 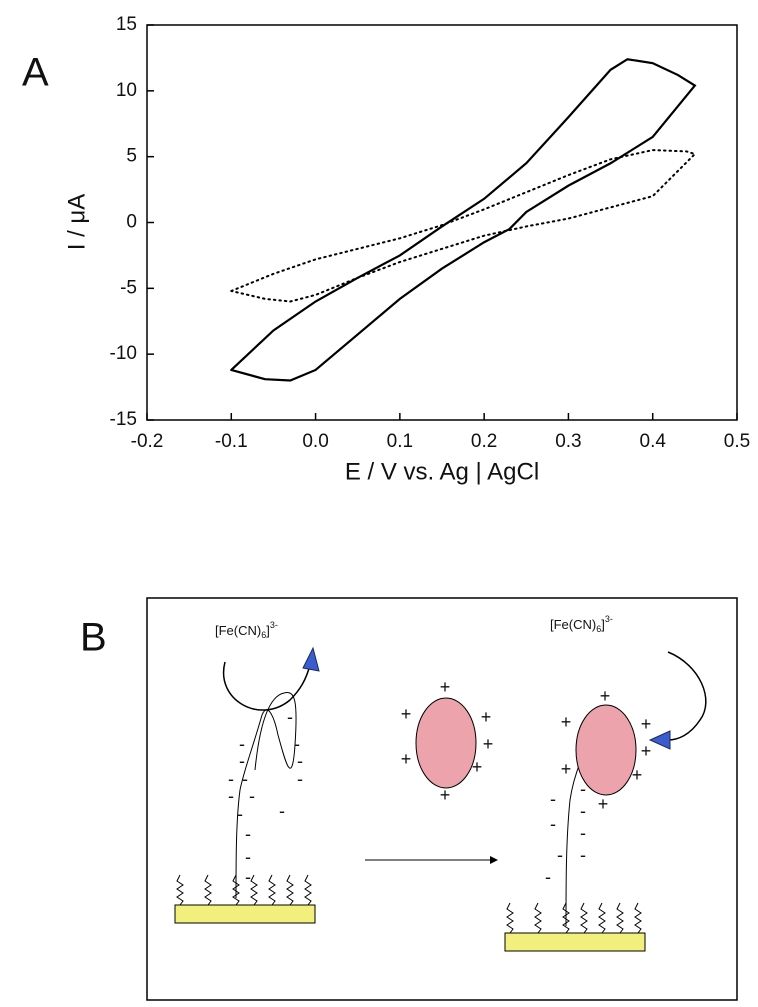 What do you see at coordinates (653, 441) in the screenshot?
I see `x-tick-label: 0.4` at bounding box center [653, 441].